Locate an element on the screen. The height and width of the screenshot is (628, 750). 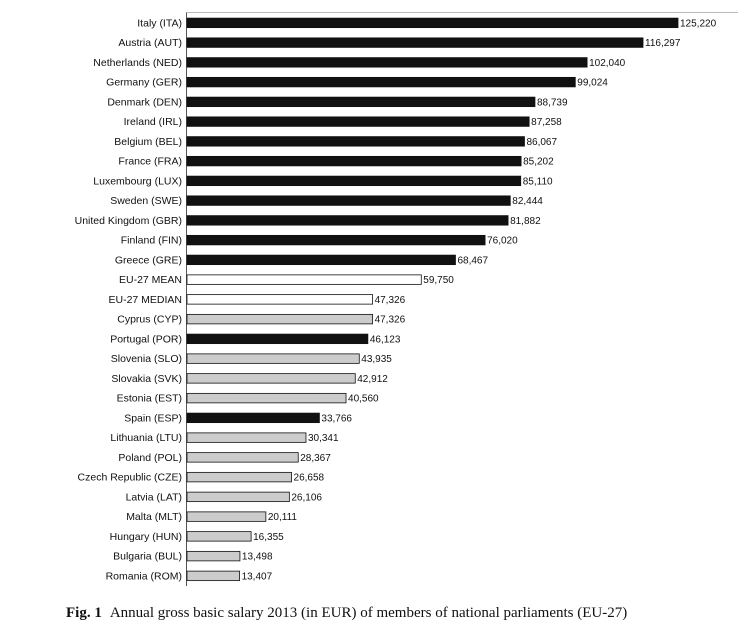
bar-luxembourg-lux is located at coordinates (354, 181).